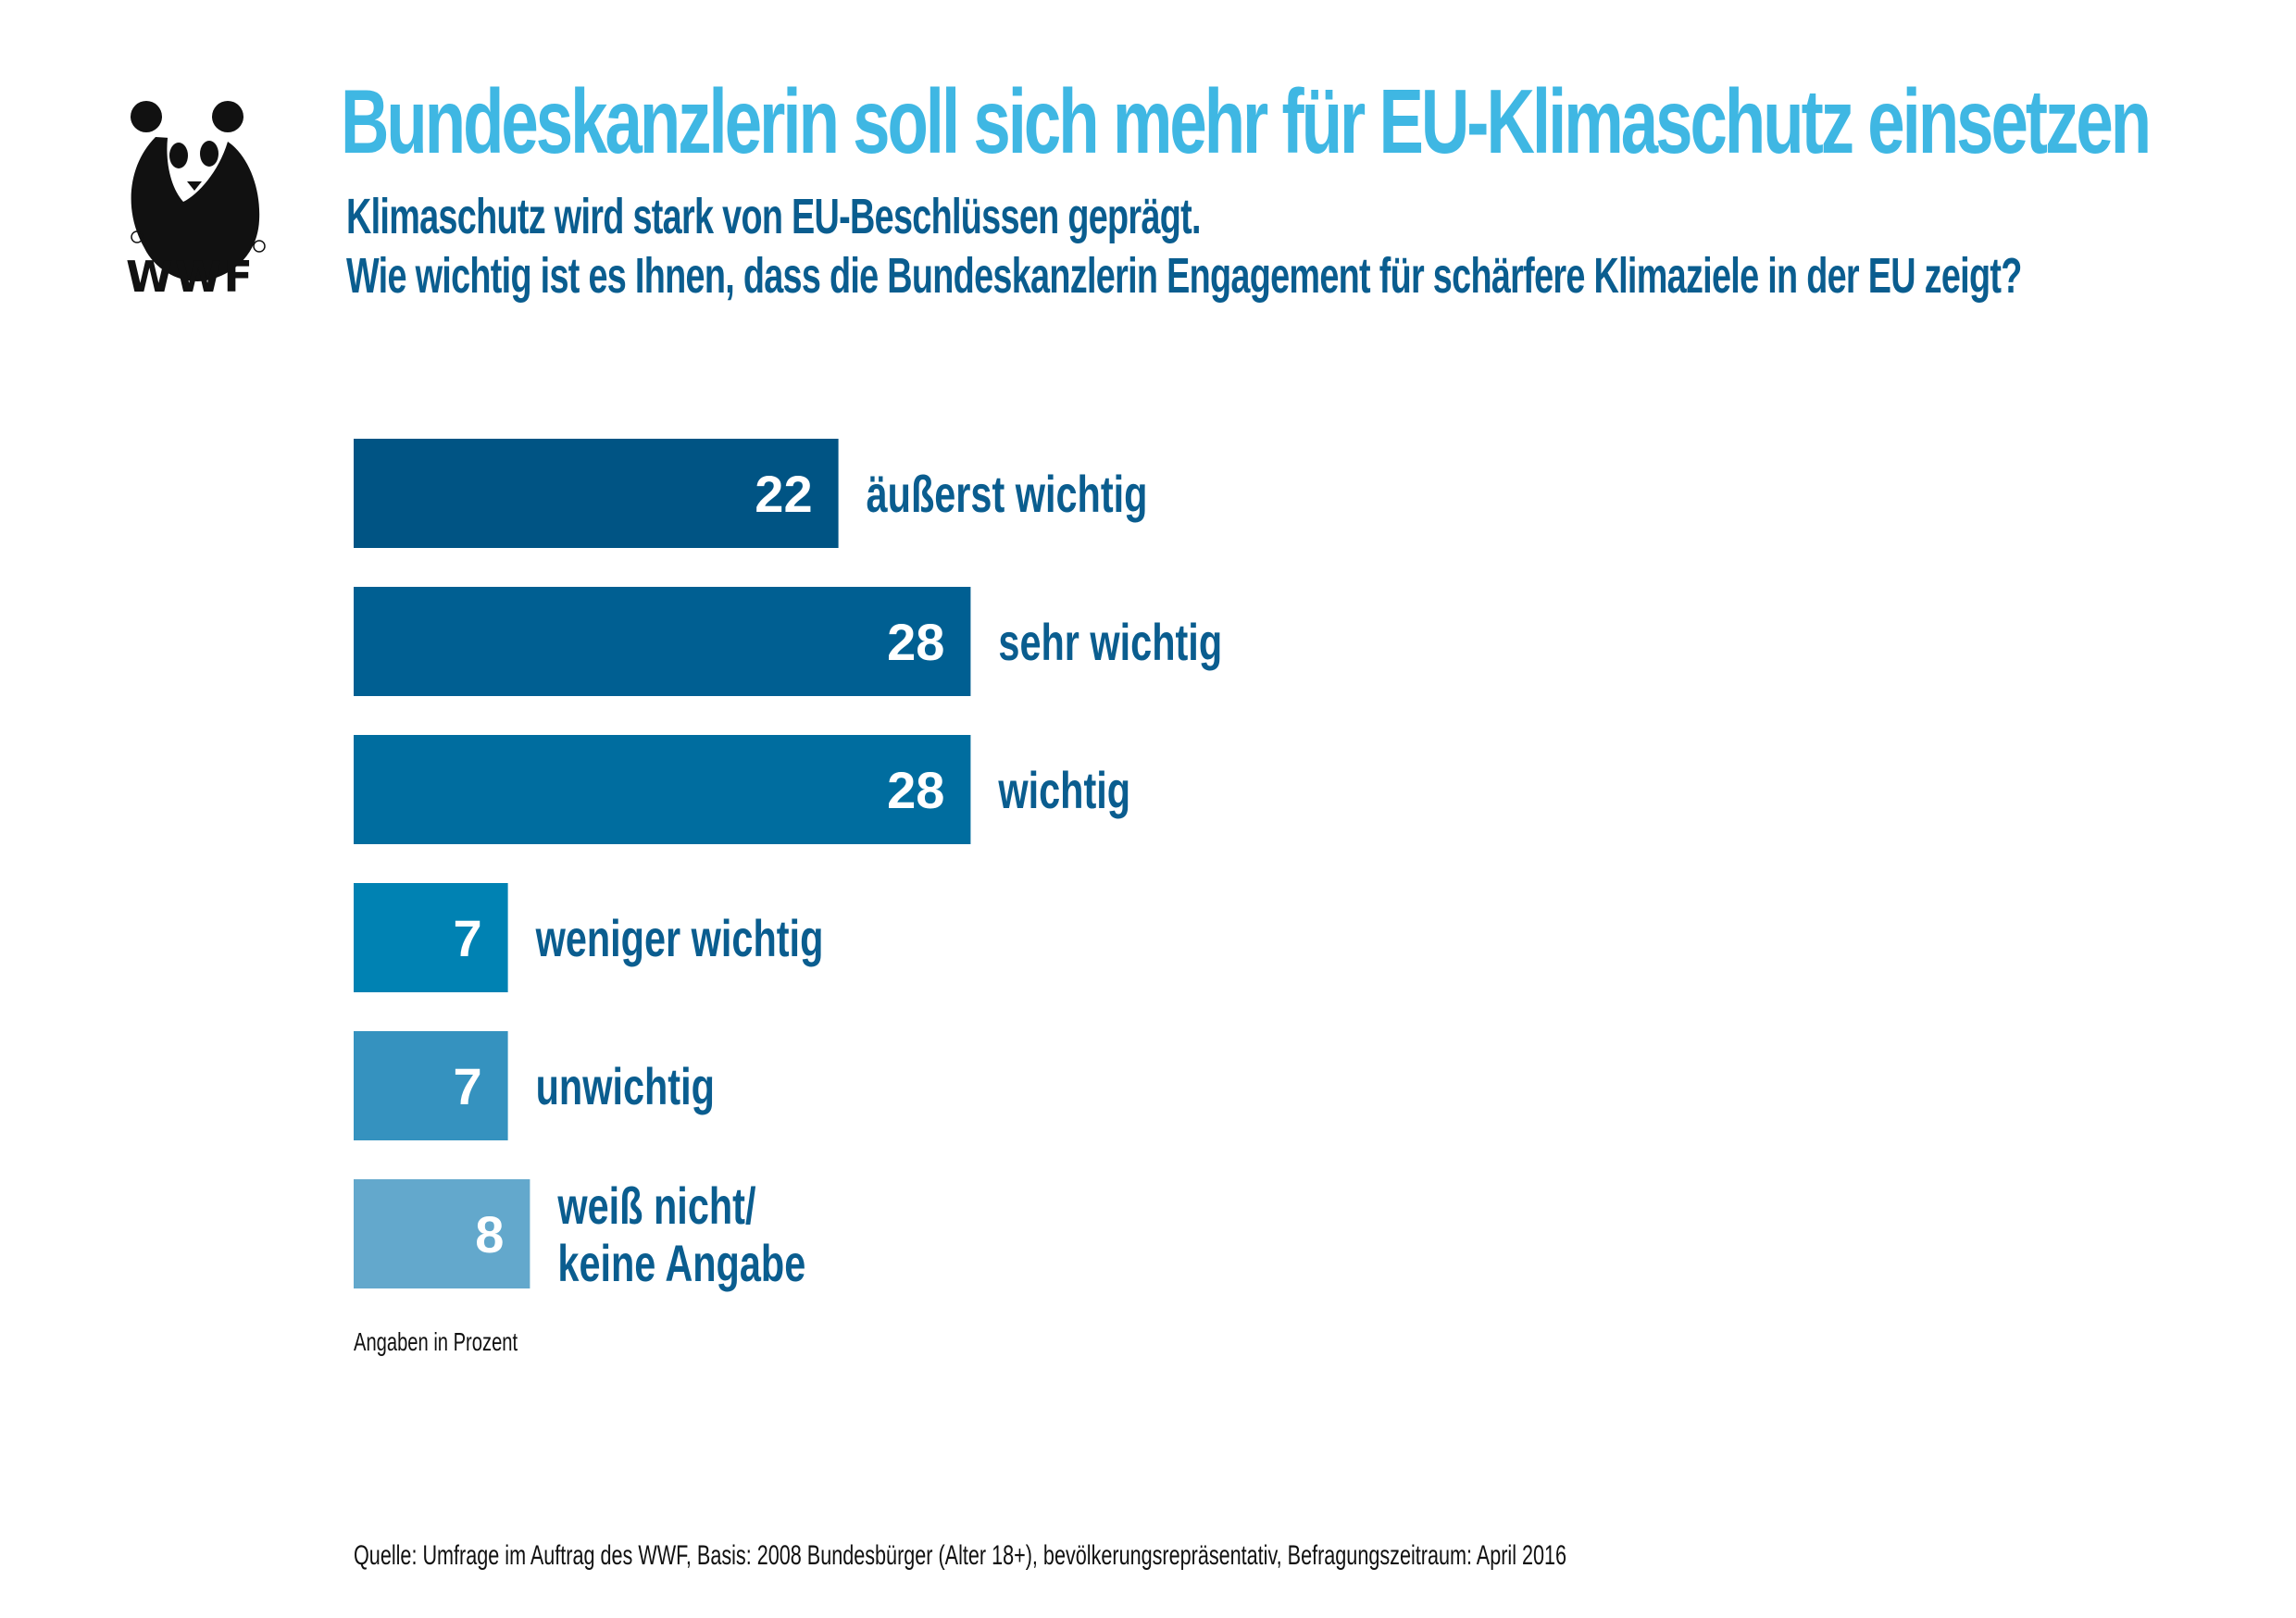 Image resolution: width=2296 pixels, height=1618 pixels. What do you see at coordinates (190, 277) in the screenshot?
I see `wwf-logo-text: WWF` at bounding box center [190, 277].